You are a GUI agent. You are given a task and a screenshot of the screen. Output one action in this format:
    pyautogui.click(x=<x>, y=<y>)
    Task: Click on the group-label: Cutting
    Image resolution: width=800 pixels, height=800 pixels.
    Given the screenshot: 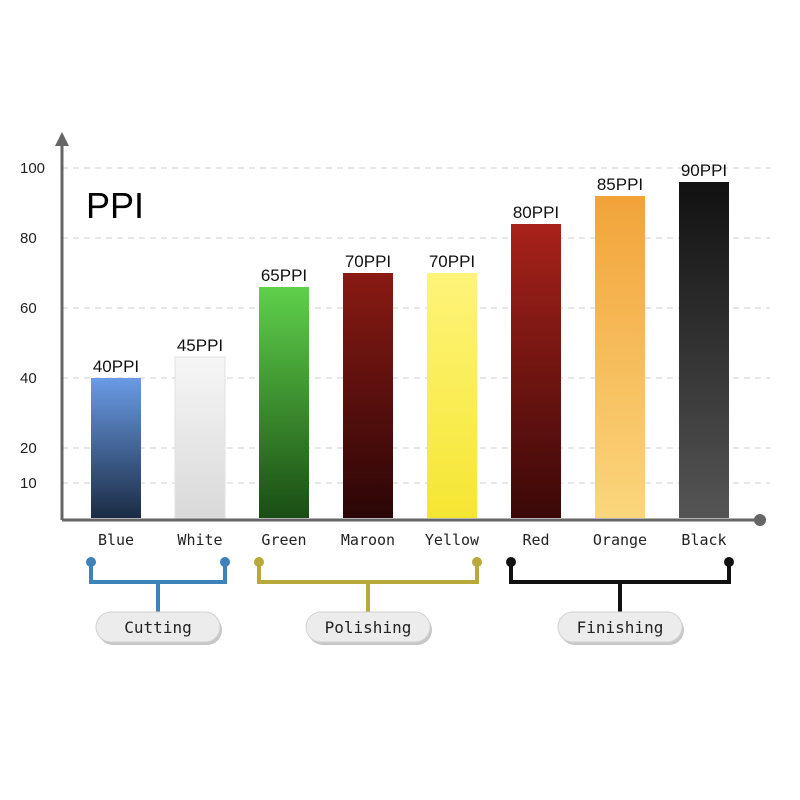 What is the action you would take?
    pyautogui.click(x=157, y=627)
    